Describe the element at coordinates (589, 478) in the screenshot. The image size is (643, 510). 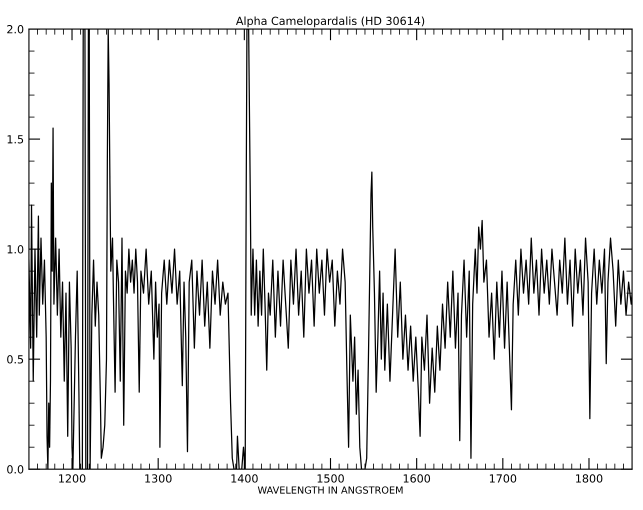
I see `x-tick-label: 1800` at that location.